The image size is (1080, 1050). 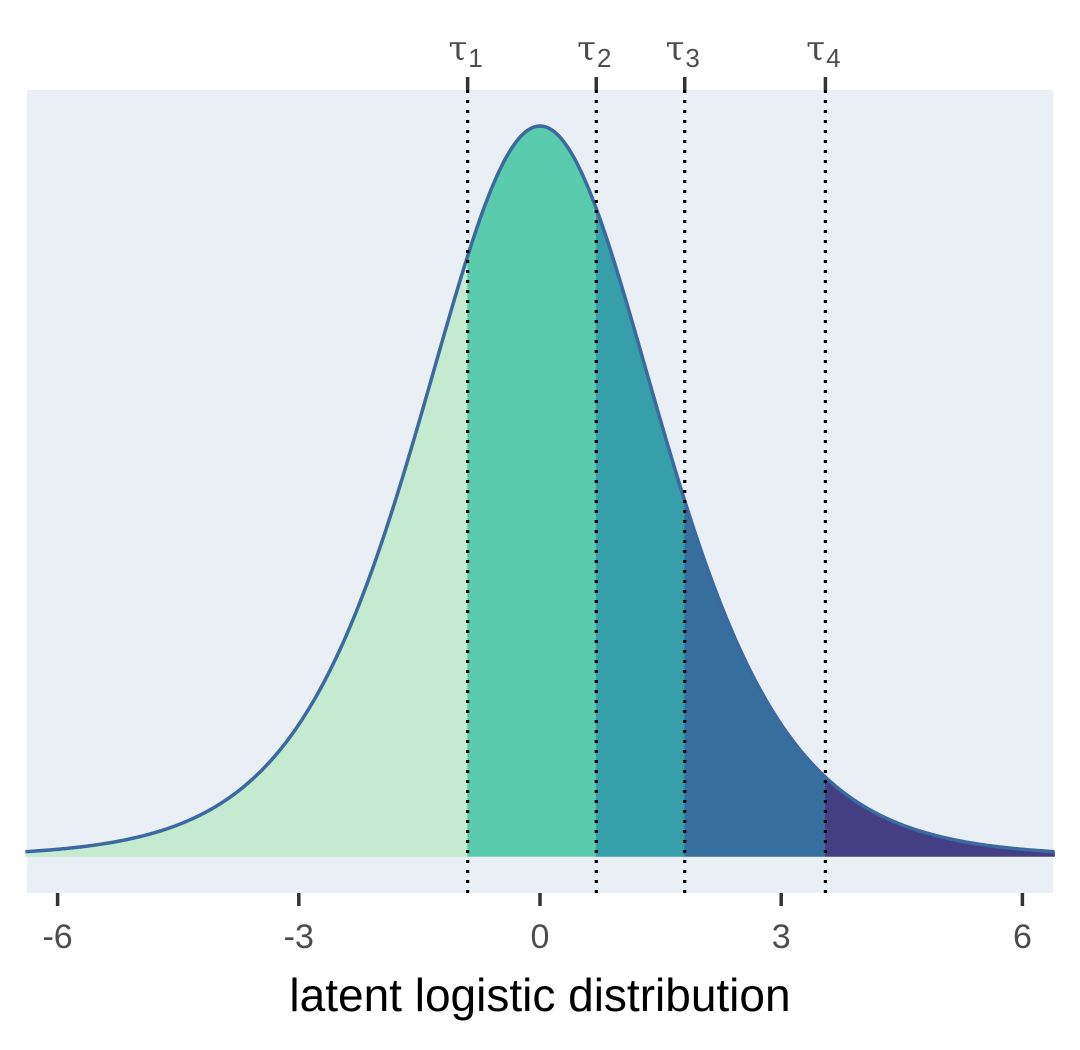 I want to click on x-tick-label-4: 3, so click(x=781, y=937).